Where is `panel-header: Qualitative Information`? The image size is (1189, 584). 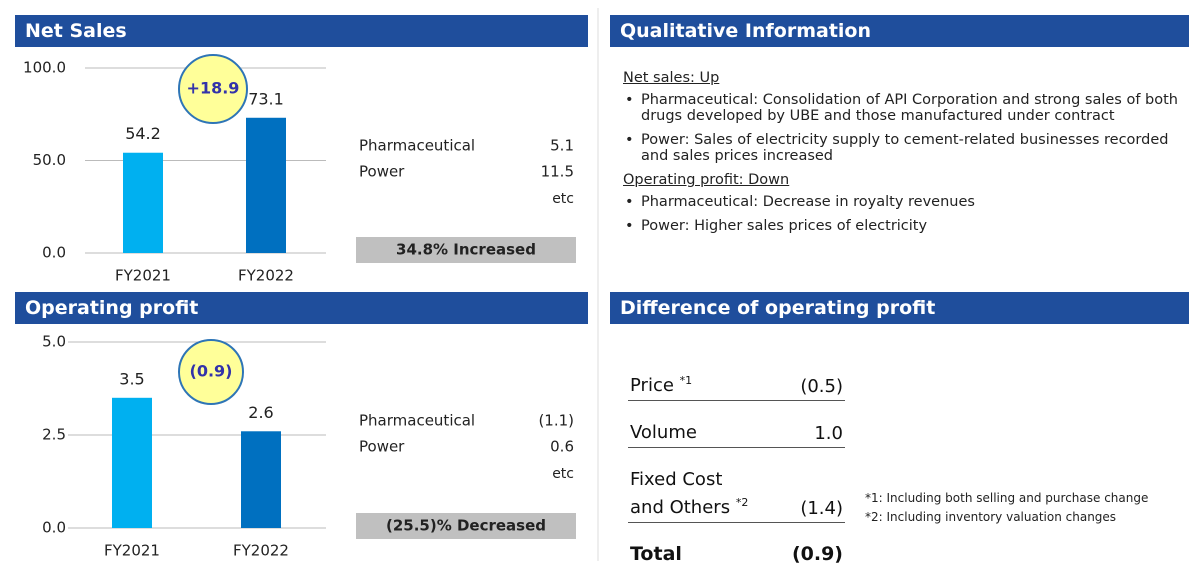 panel-header: Qualitative Information is located at coordinates (899, 31).